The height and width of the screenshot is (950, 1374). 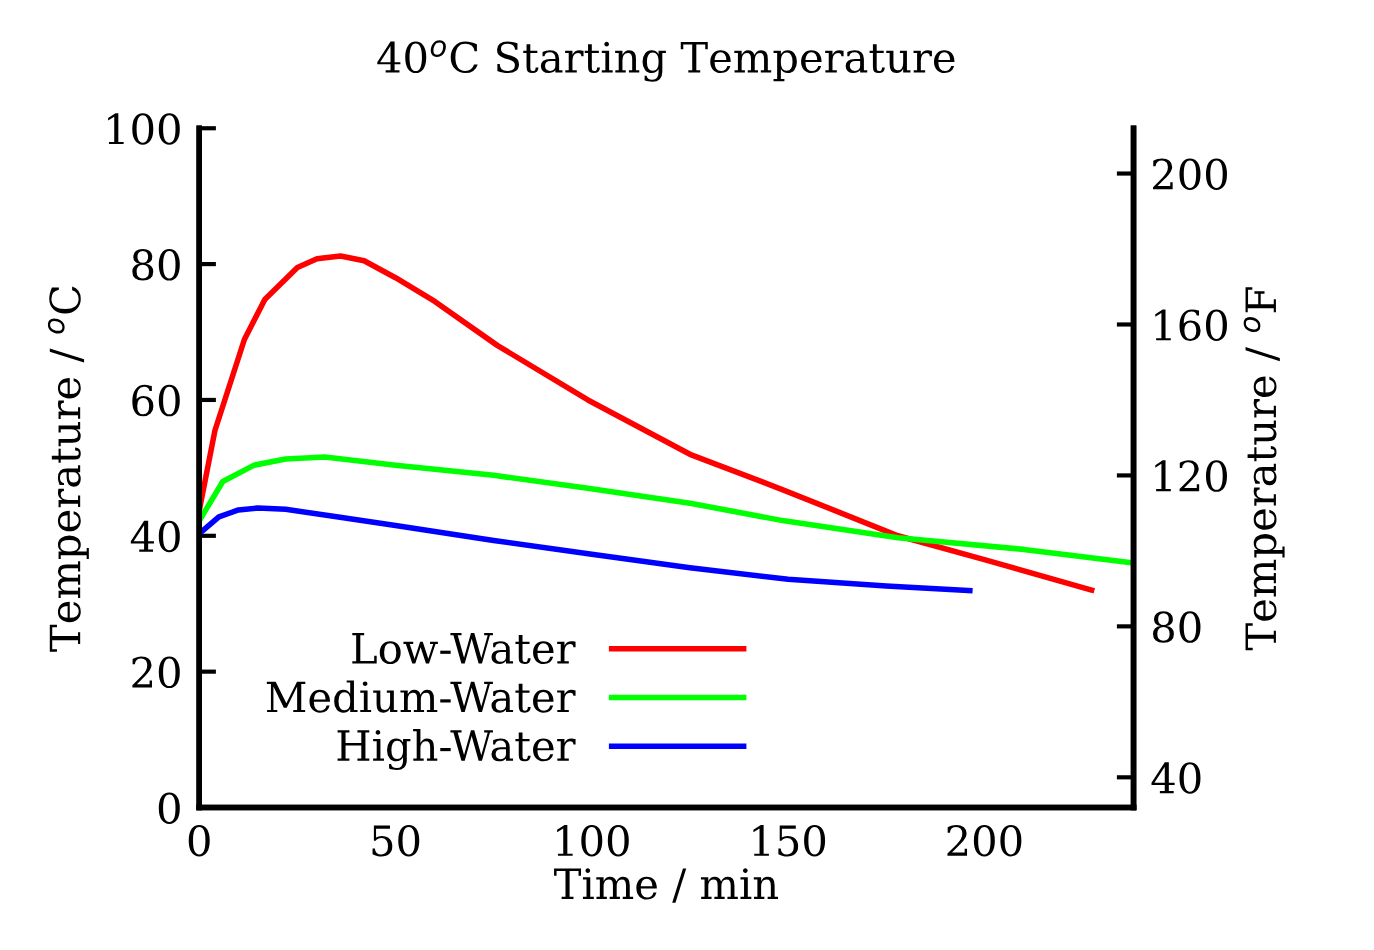 What do you see at coordinates (144, 129) in the screenshot?
I see `y-tick-label: 100` at bounding box center [144, 129].